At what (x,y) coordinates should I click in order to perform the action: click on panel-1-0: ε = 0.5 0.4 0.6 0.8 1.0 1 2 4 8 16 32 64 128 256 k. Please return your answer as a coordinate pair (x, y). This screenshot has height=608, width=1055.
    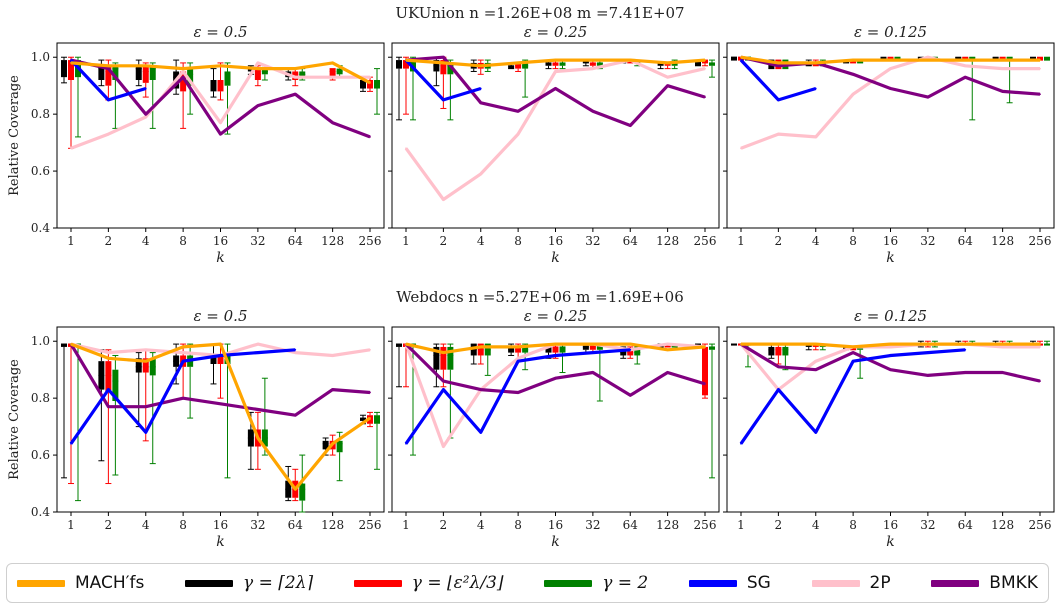
    Looking at the image, I should click on (208, 428).